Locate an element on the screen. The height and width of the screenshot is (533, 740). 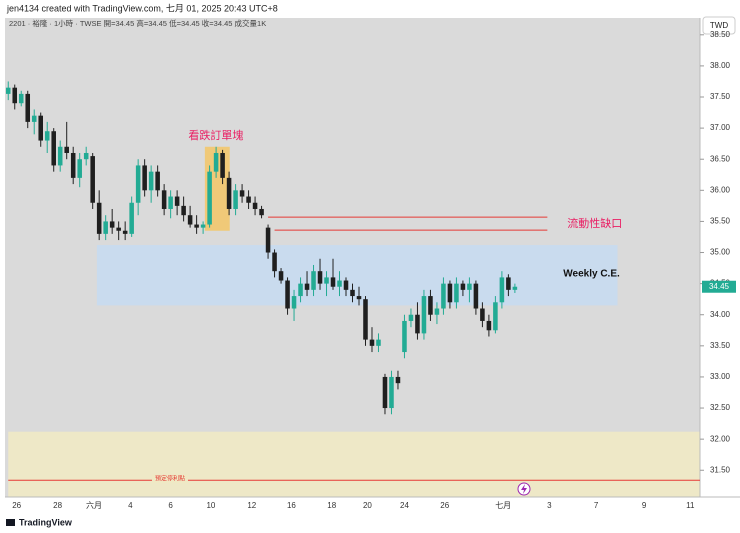
x-tick-label: 20 is located at coordinates (367, 505).